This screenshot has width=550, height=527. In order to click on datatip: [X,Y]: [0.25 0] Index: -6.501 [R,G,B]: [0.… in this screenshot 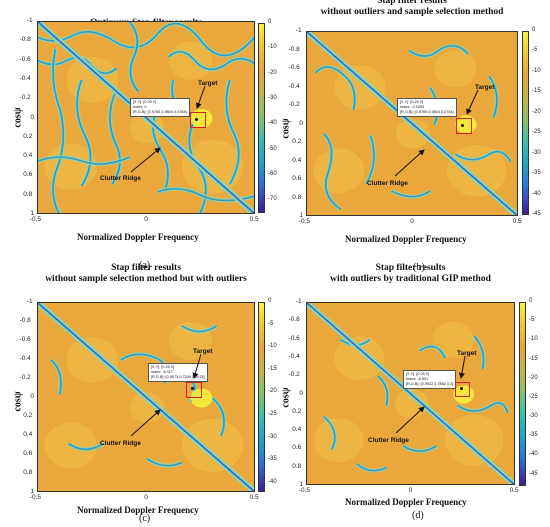, I will do `click(430, 379)`.